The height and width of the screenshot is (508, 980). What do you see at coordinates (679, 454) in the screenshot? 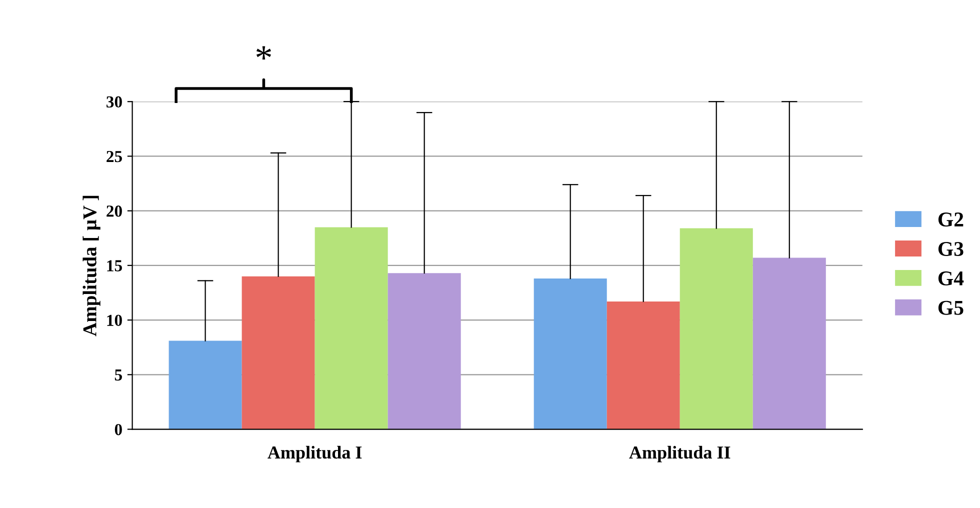
I see `x-tick-label: Amplituda II` at bounding box center [679, 454].